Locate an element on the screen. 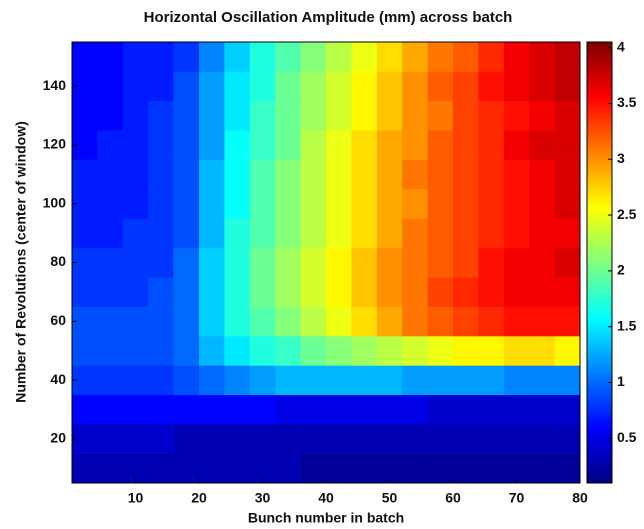  x-axis-label: Bunch number in batch is located at coordinates (326, 518).